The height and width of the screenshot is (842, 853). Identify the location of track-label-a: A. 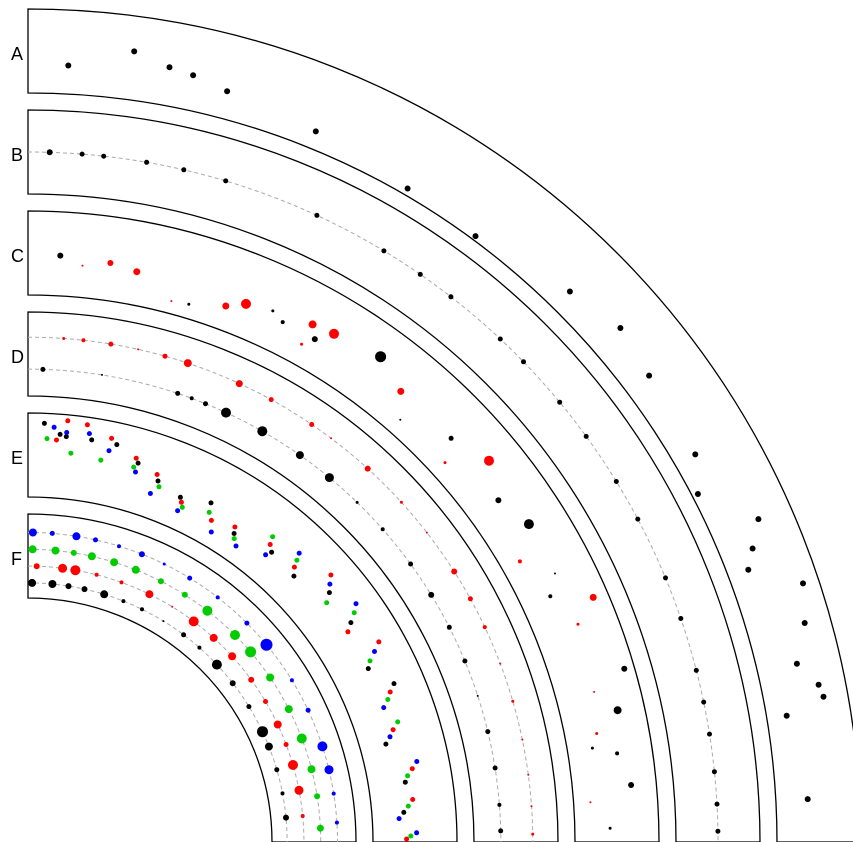
(17, 54).